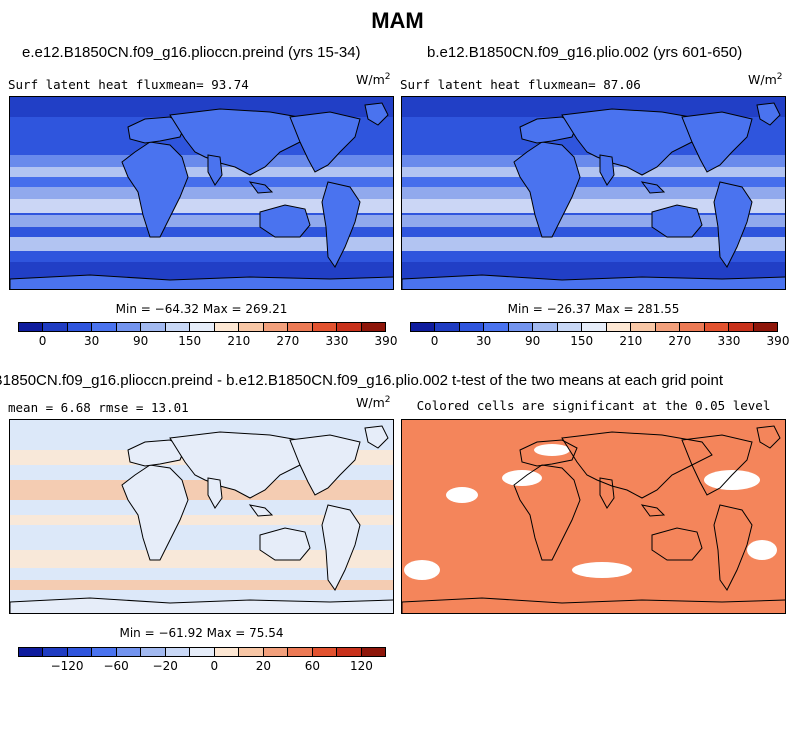 This screenshot has width=795, height=733. I want to click on colorbar-tick-label: 390, so click(778, 341).